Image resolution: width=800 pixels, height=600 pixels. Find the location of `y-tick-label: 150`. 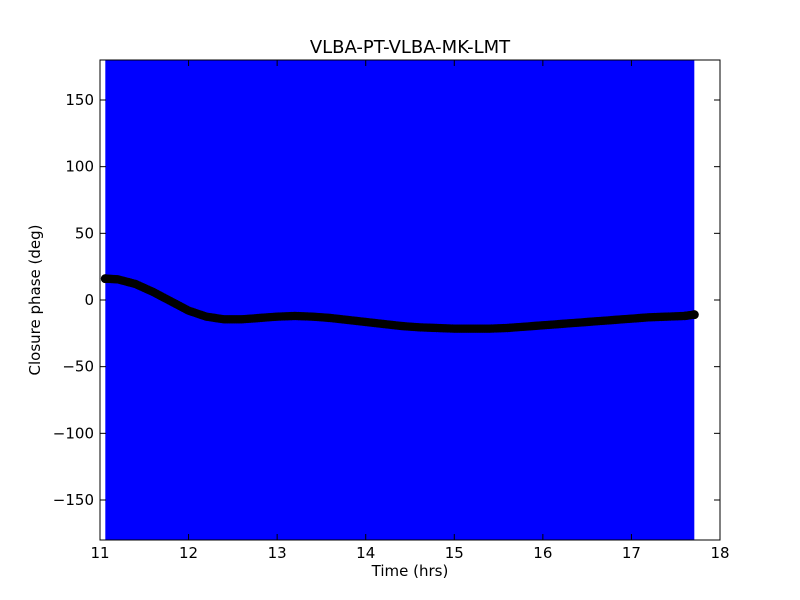

y-tick-label: 150 is located at coordinates (79, 100).